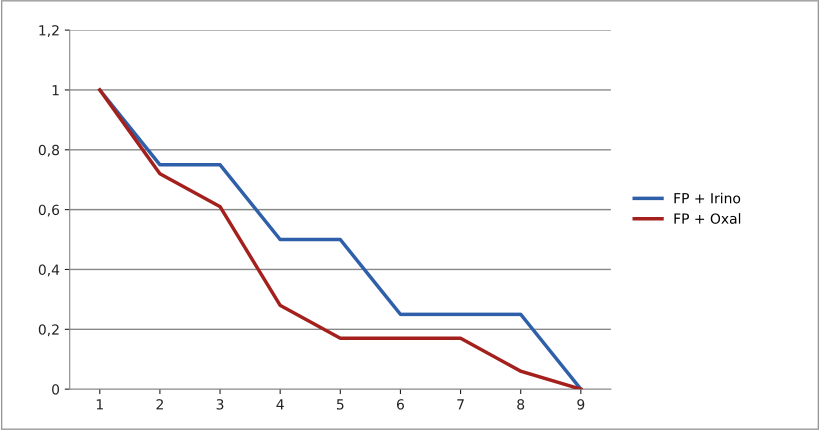 The height and width of the screenshot is (430, 820). Describe the element at coordinates (580, 404) in the screenshot. I see `x-tick-label: 9` at that location.